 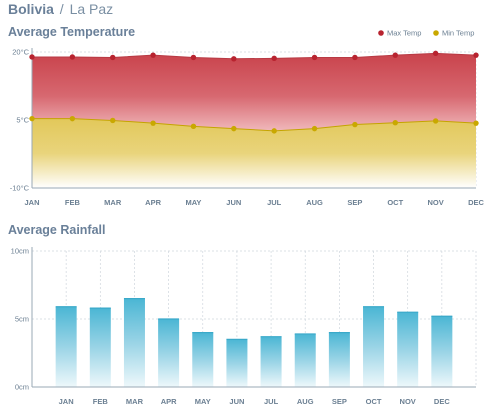 What do you see at coordinates (254, 56) in the screenshot?
I see `max-temp-line` at bounding box center [254, 56].